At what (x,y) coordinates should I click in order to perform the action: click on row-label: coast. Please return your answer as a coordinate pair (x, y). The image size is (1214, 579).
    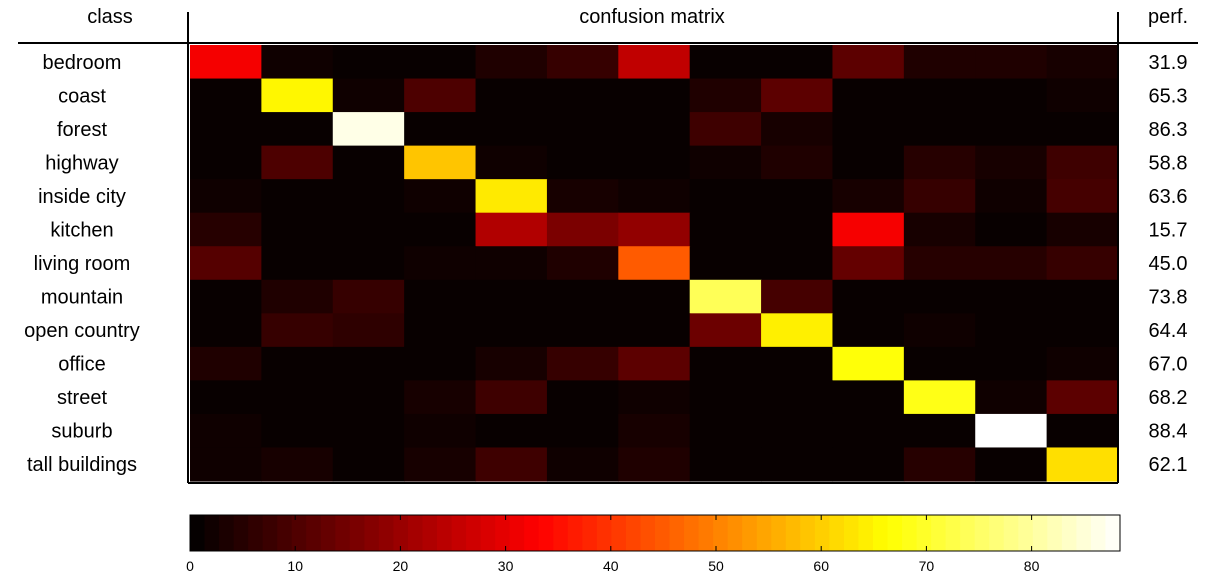
    Looking at the image, I should click on (82, 96).